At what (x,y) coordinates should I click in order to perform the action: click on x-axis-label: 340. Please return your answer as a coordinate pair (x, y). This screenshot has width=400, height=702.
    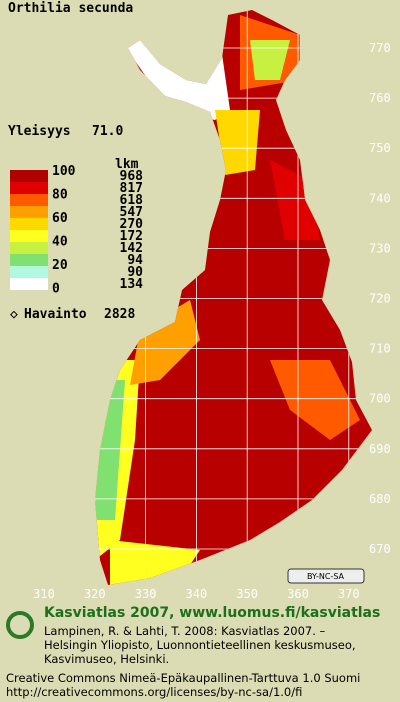
    Looking at the image, I should click on (197, 594).